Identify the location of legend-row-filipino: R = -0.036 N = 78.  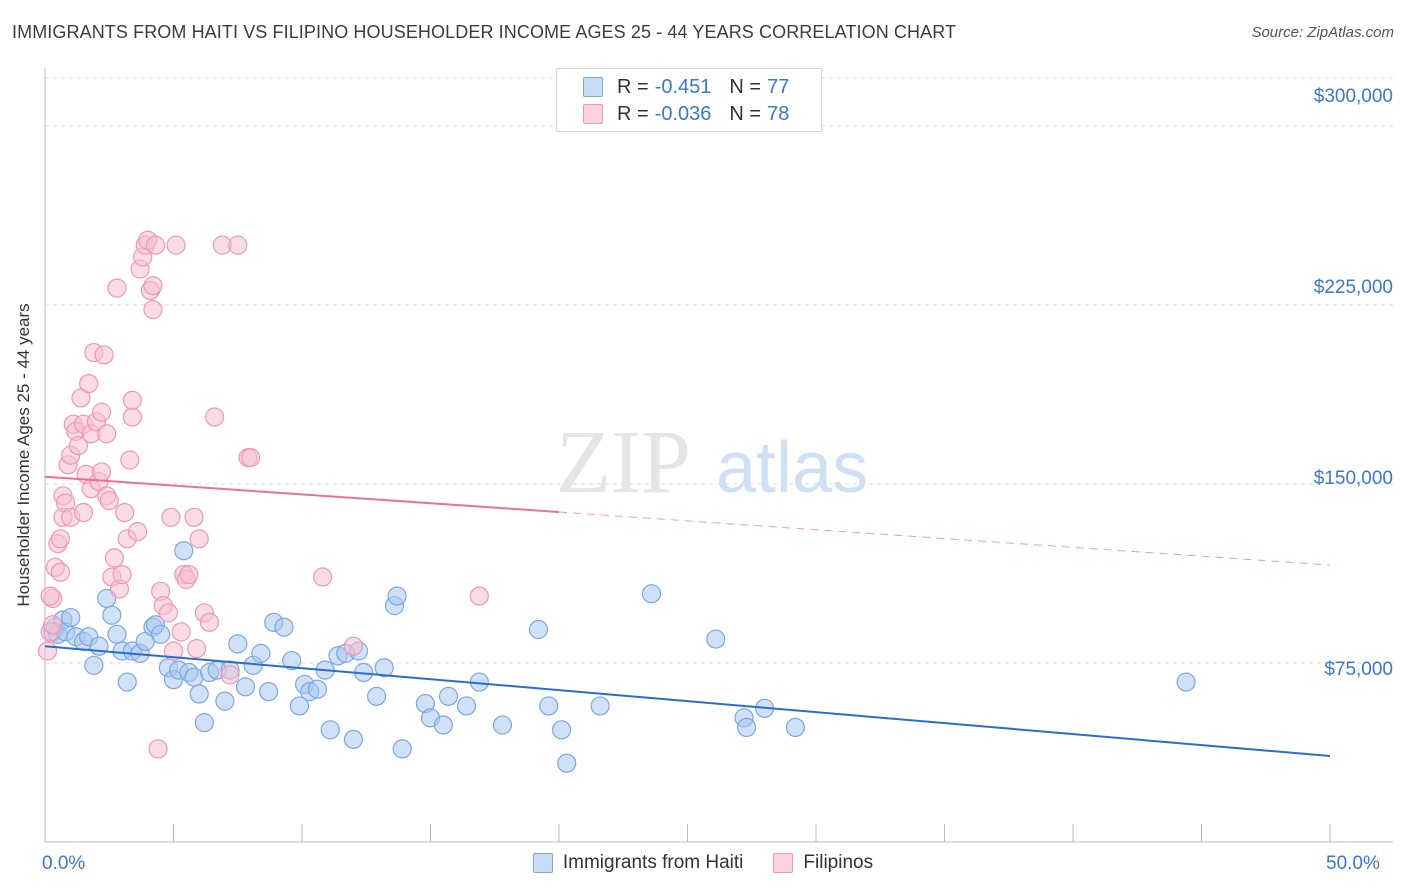
(695, 114).